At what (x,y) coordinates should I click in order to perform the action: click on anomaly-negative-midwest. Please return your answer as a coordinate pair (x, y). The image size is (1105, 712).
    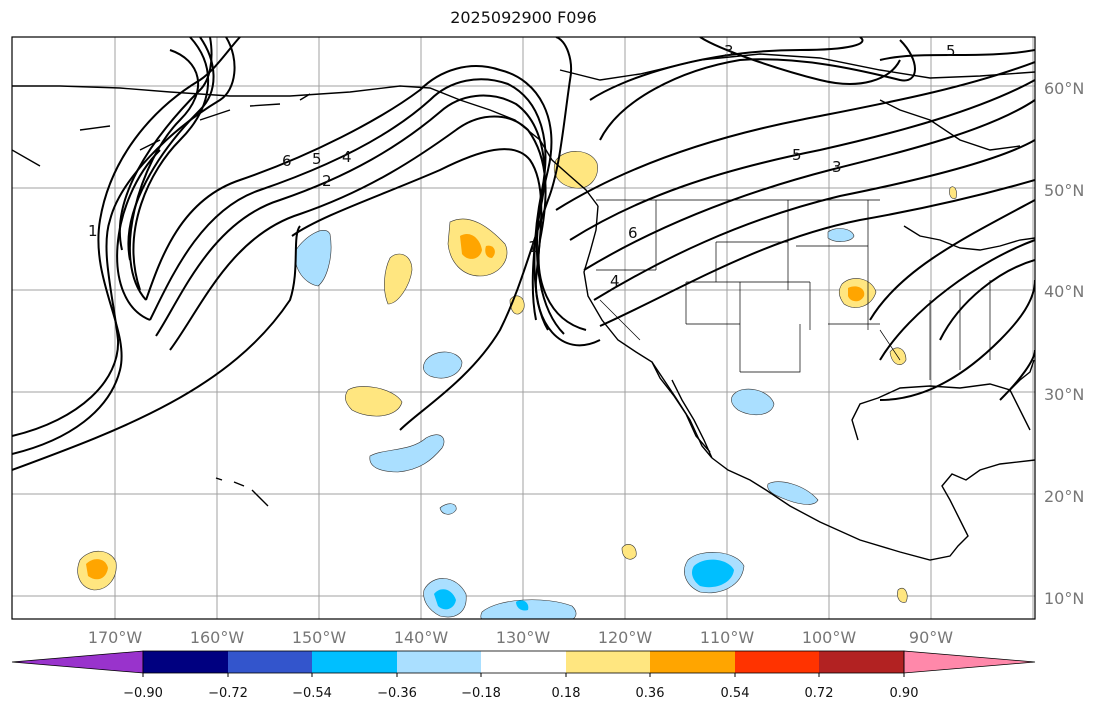
    Looking at the image, I should click on (841, 235).